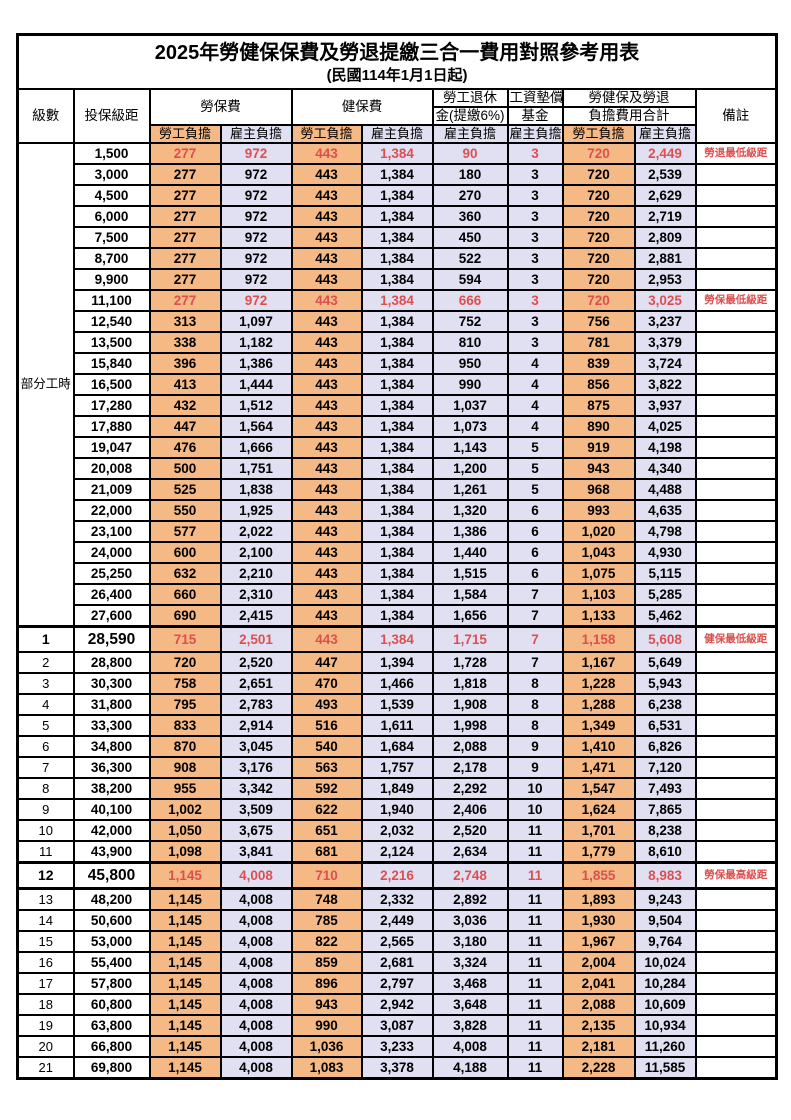 The image size is (791, 1120). Describe the element at coordinates (397, 920) in the screenshot. I see `cell-health-employer: 2,449` at that location.